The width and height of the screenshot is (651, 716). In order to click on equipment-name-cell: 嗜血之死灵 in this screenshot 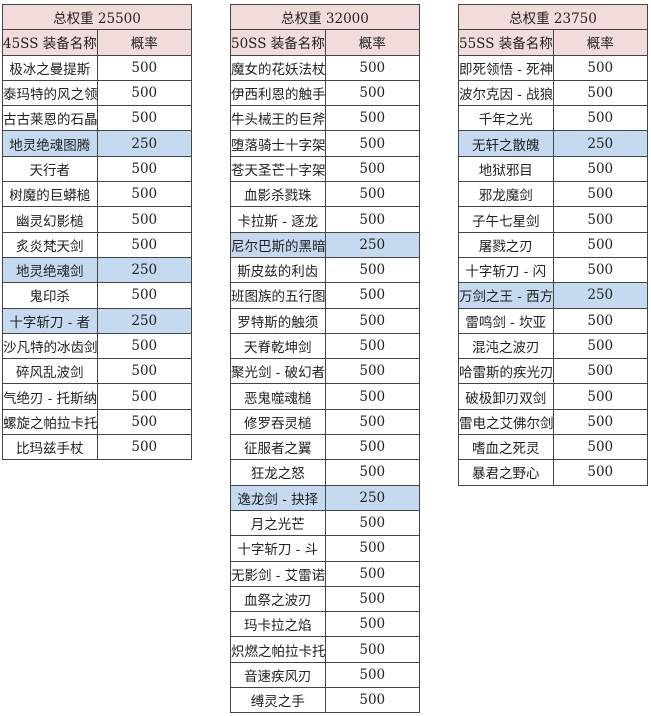, I will do `click(506, 447)`.